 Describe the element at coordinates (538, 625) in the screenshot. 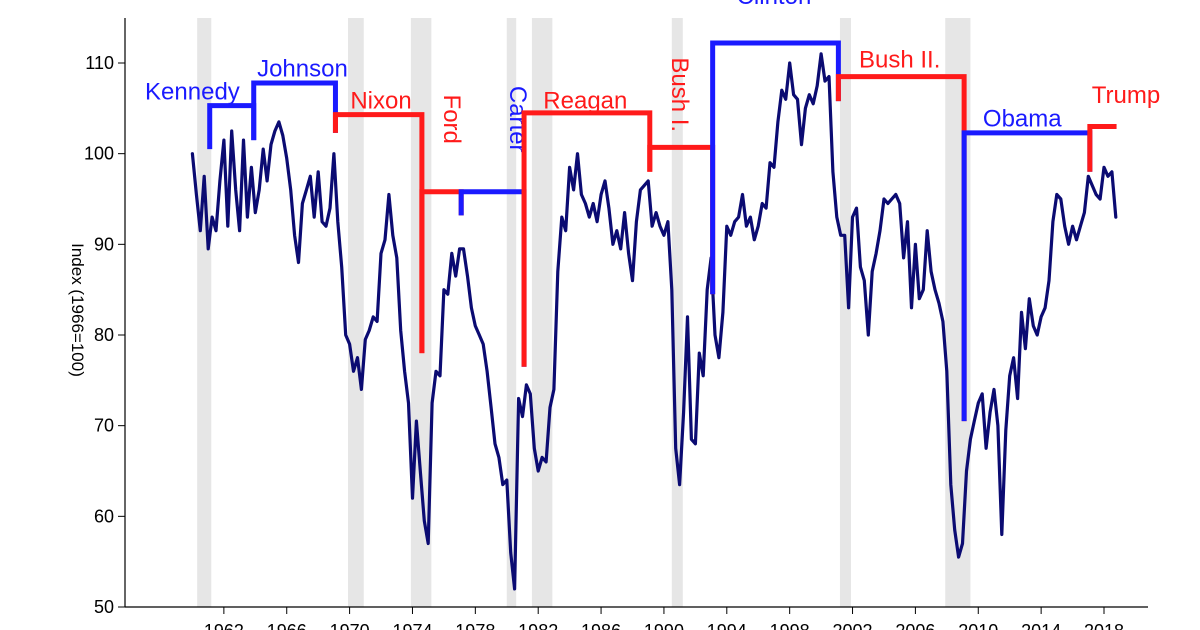

I see `x-tick-label: 1982` at that location.